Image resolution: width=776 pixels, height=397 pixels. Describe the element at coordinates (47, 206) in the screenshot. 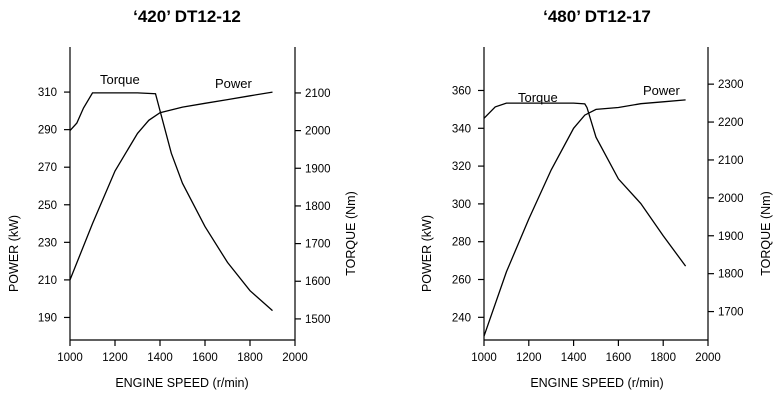

I see `left-tick-label: 250` at that location.